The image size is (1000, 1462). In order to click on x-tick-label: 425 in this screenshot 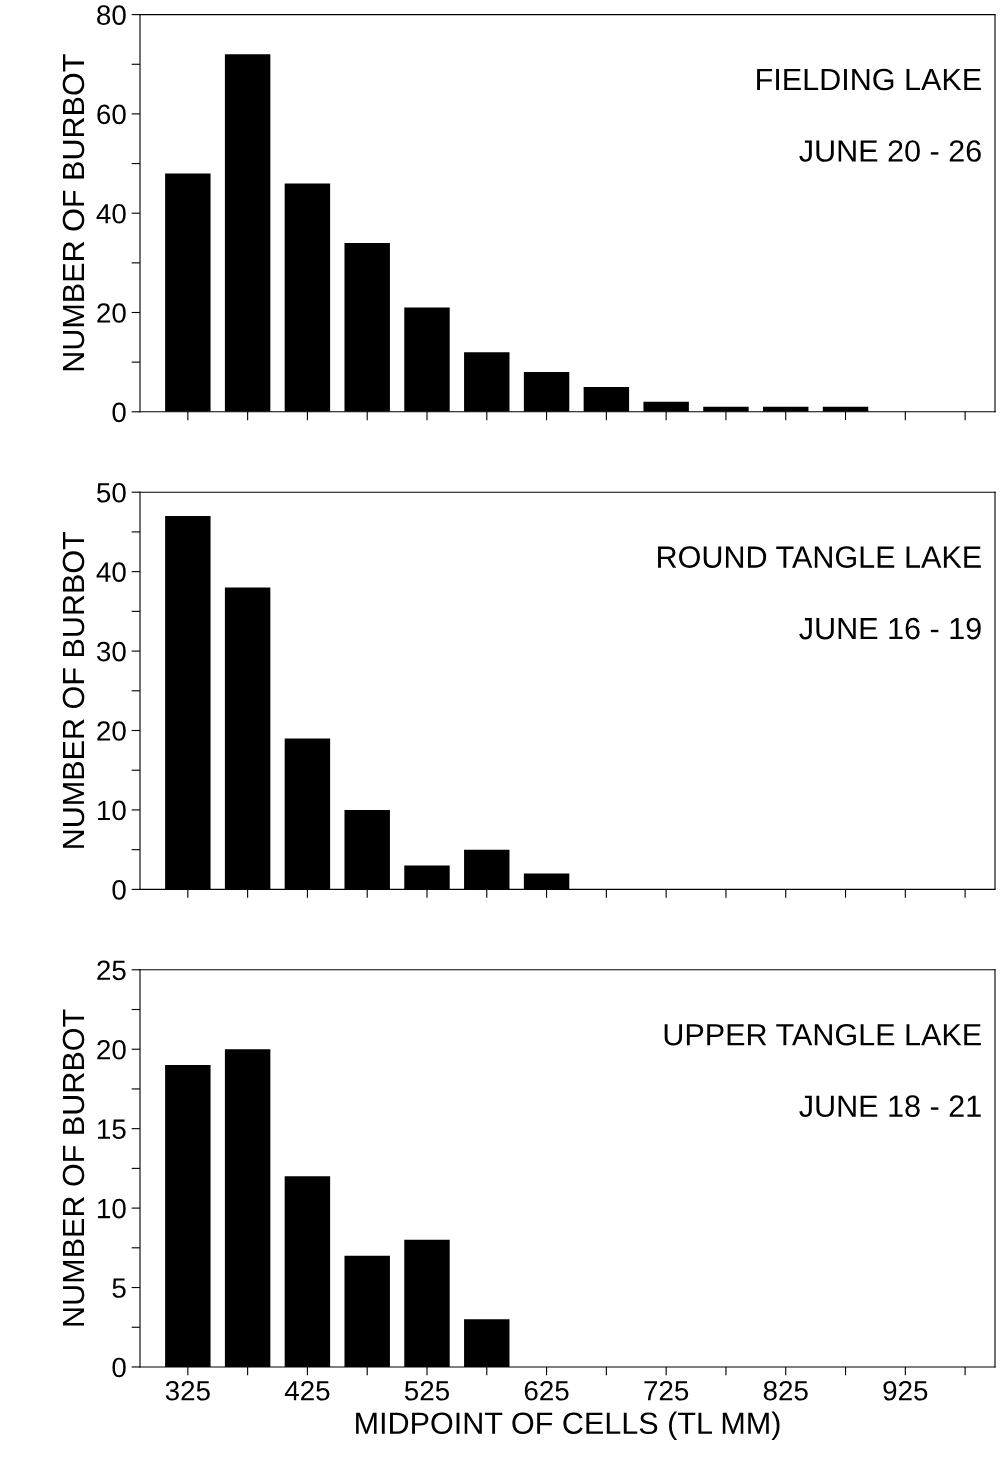, I will do `click(307, 1390)`.